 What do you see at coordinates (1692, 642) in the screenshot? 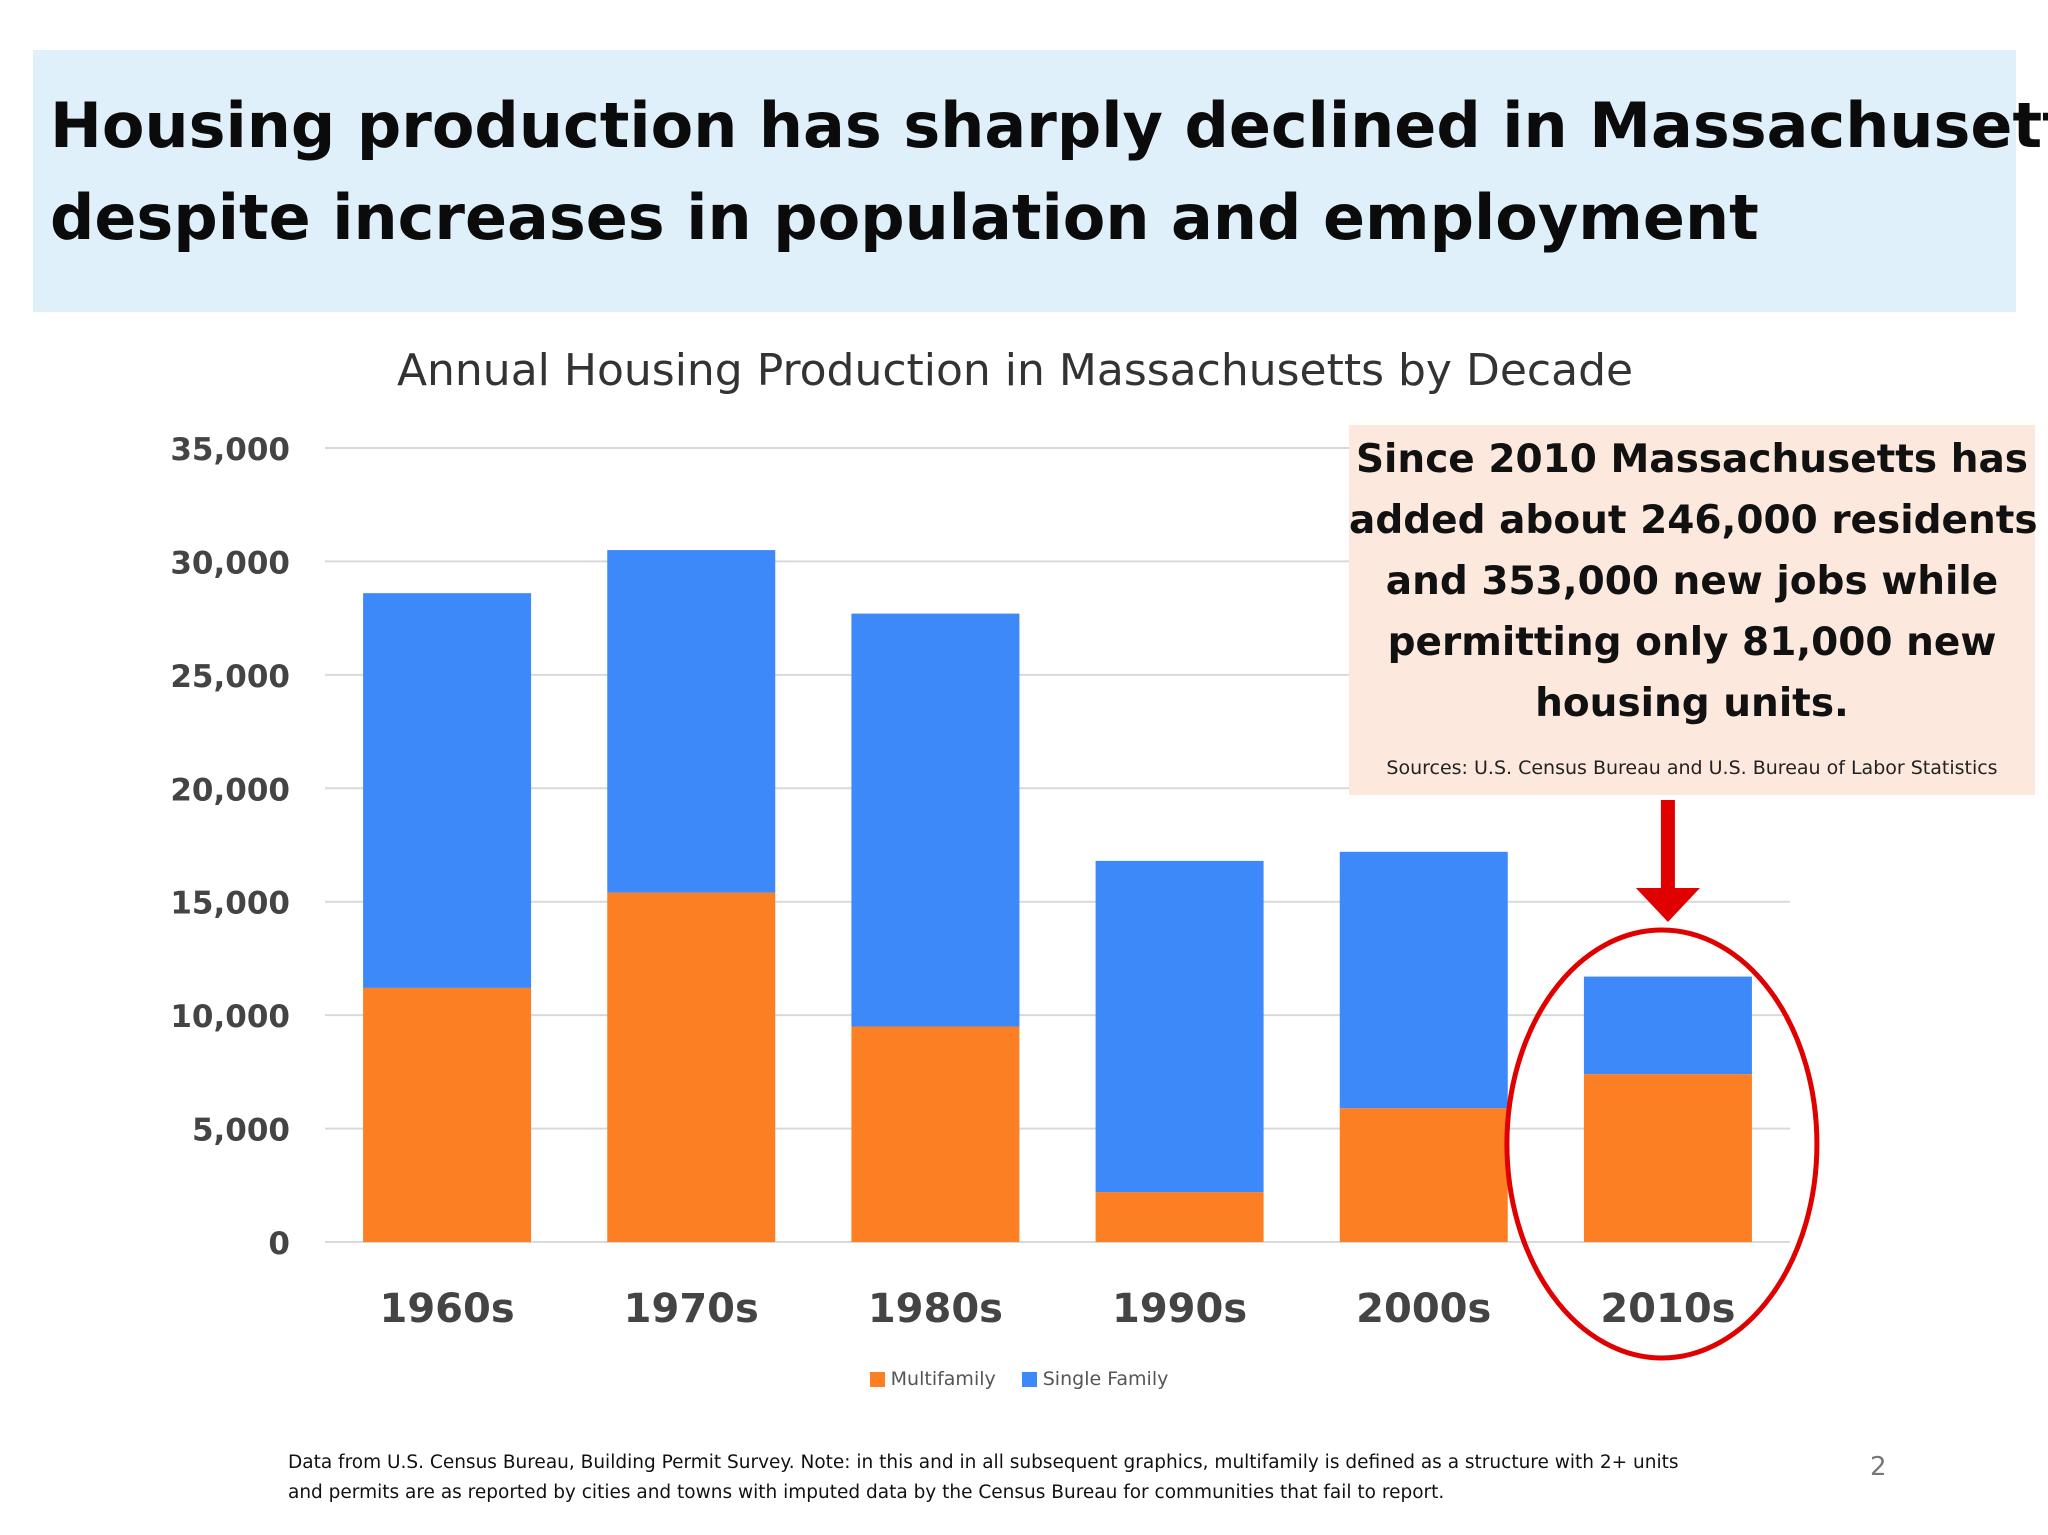
I see `callout-line-4: permitting only 81,000 new` at bounding box center [1692, 642].